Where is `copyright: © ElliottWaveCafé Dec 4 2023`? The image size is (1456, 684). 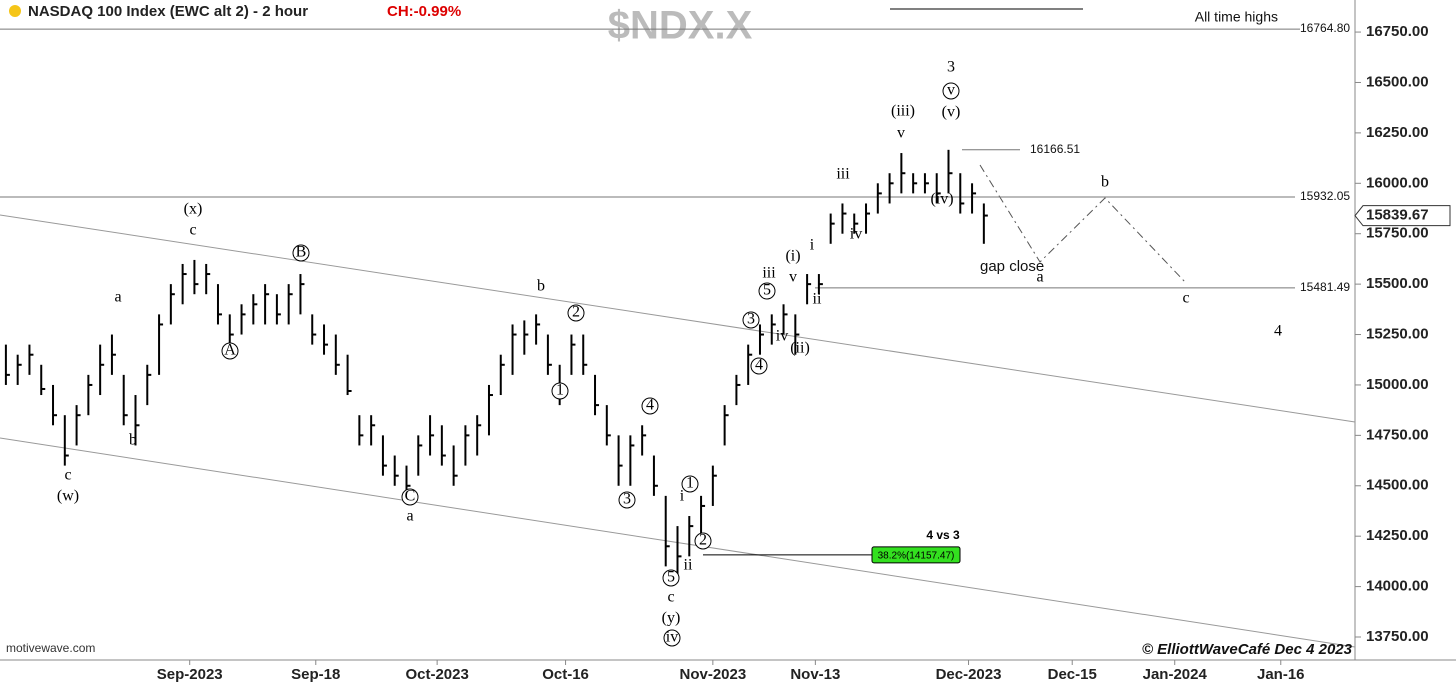
copyright: © ElliottWaveCafé Dec 4 2023 is located at coordinates (1247, 649).